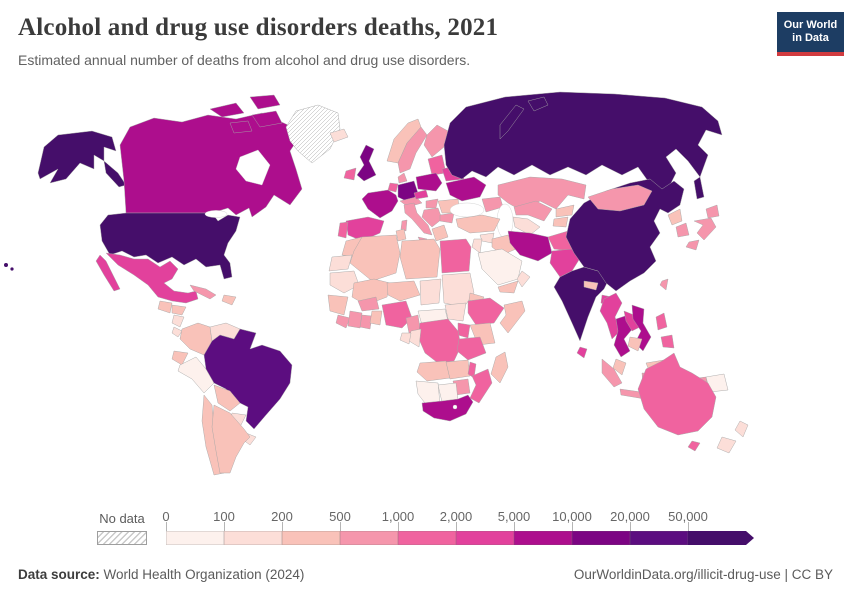 This screenshot has width=850, height=600. What do you see at coordinates (675, 217) in the screenshot?
I see `region-north-korea` at bounding box center [675, 217].